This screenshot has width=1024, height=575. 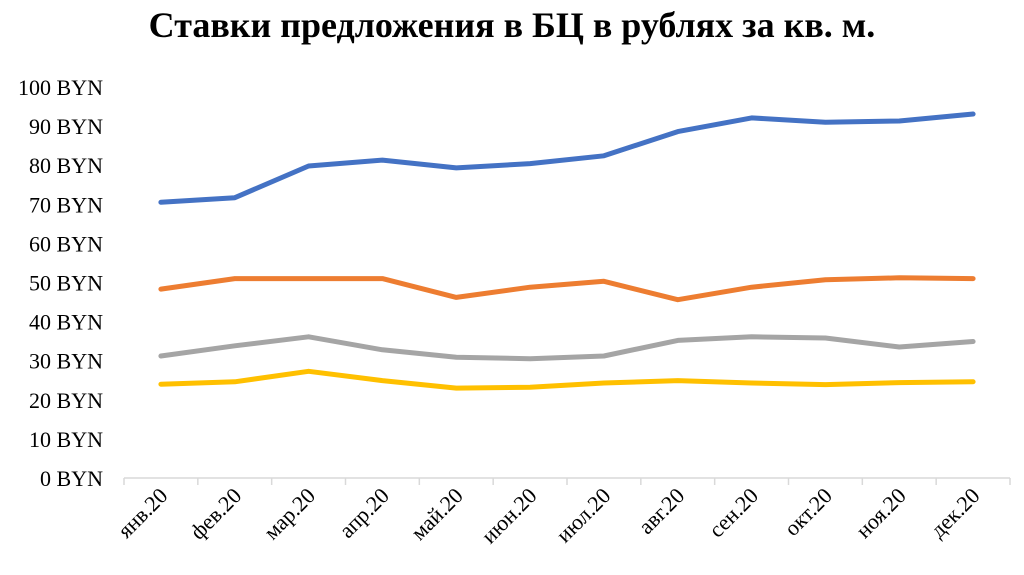 What do you see at coordinates (215, 513) in the screenshot?
I see `x-tick-label: фев.20` at bounding box center [215, 513].